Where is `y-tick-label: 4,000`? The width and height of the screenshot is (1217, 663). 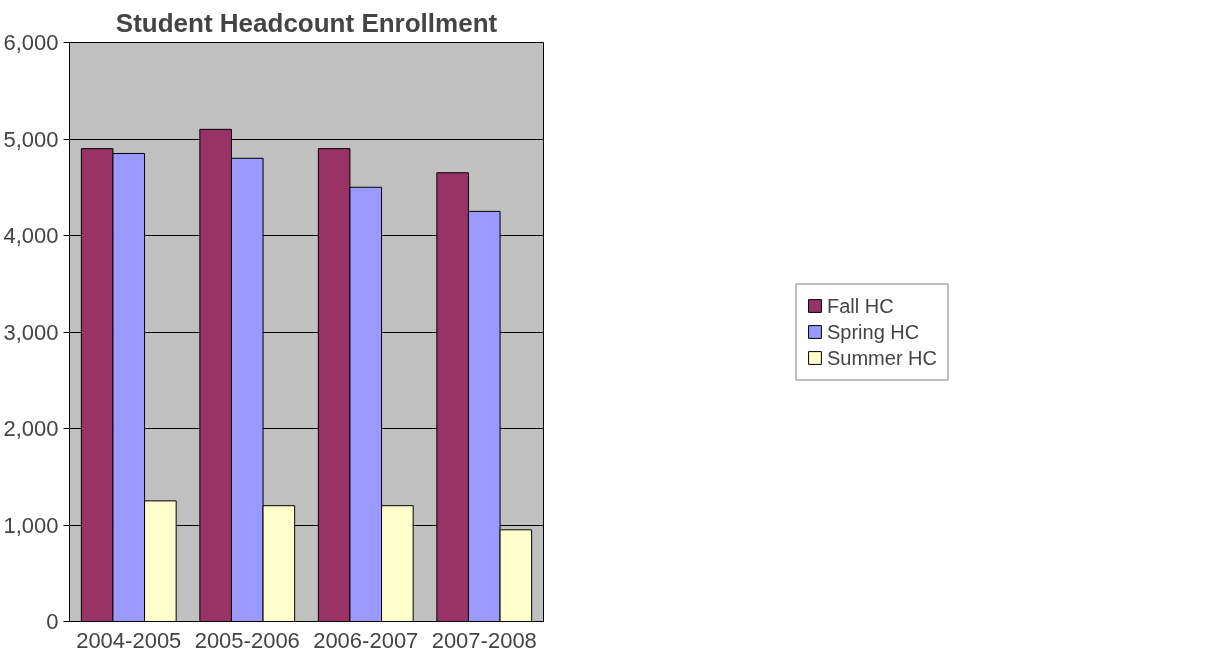 y-tick-label: 4,000 is located at coordinates (31, 235).